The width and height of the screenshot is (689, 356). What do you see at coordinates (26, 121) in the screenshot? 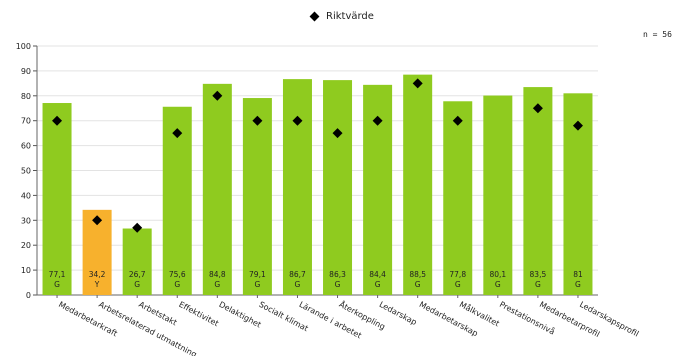
I see `y-tick-label: 70` at bounding box center [26, 121].